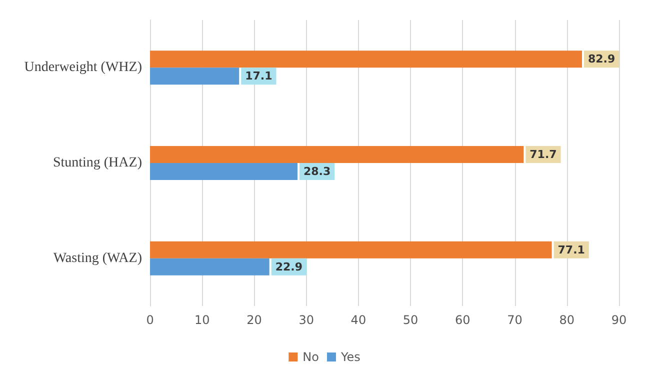 Image resolution: width=649 pixels, height=376 pixels. Describe the element at coordinates (258, 76) in the screenshot. I see `data-label: 17.1` at that location.